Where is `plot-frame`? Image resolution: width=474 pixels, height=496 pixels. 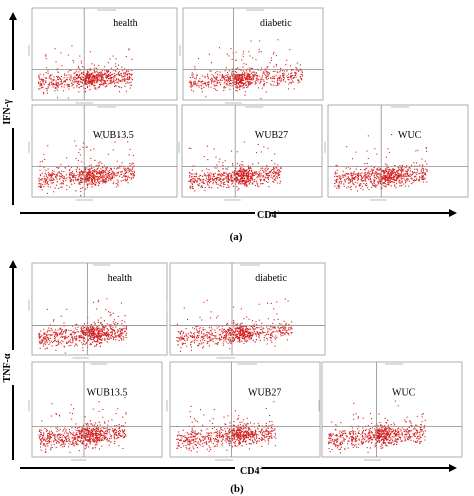 plot-frame is located at coordinates (104, 151).